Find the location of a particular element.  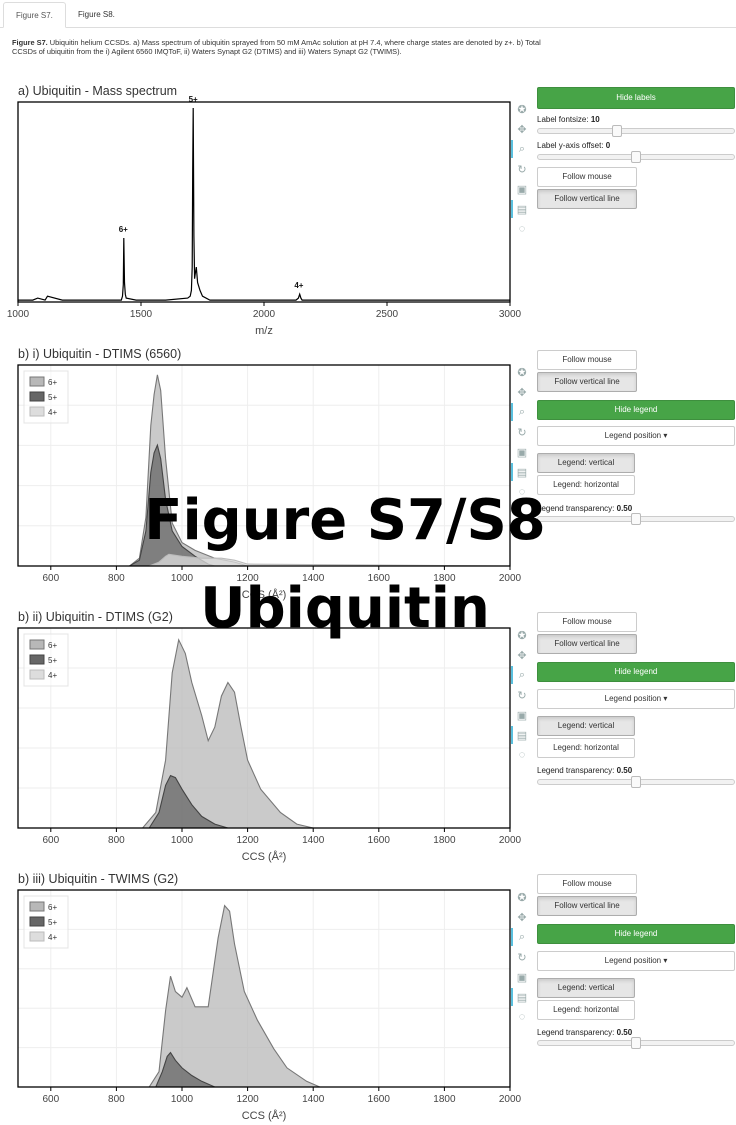

hide-labels-button: Hide labels is located at coordinates (636, 98).